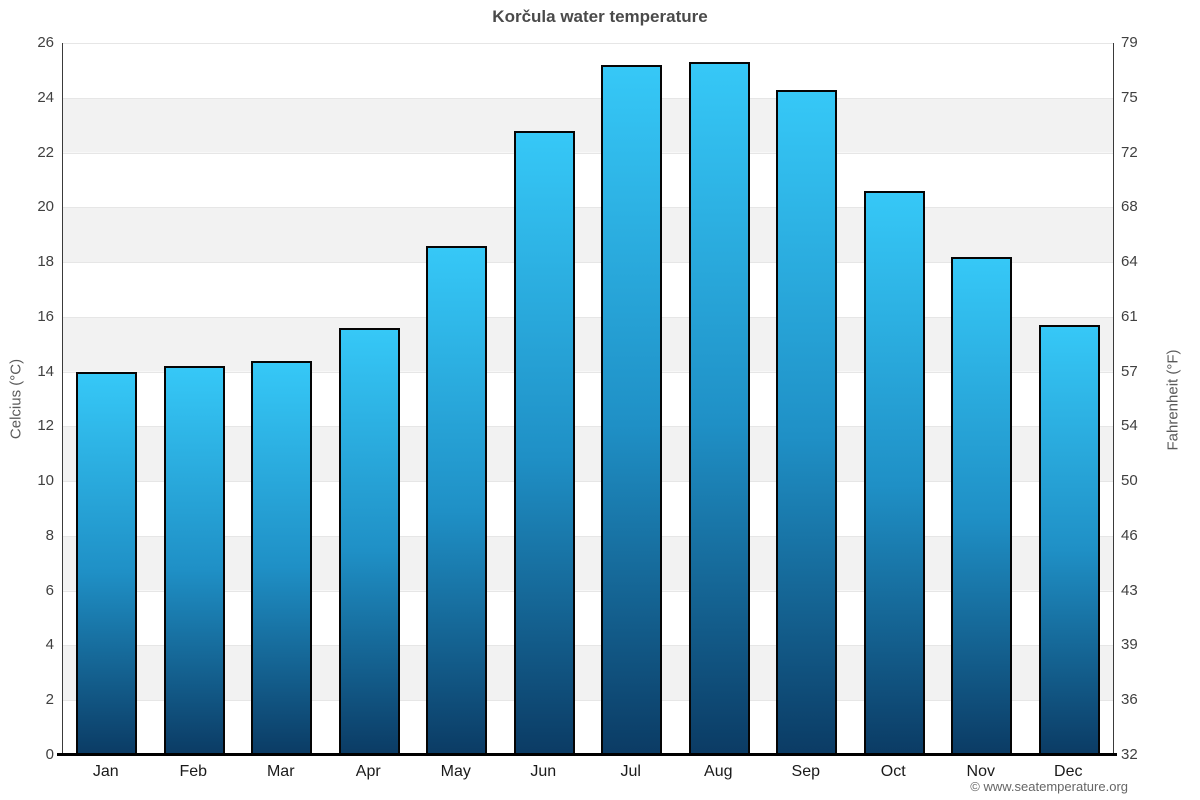  What do you see at coordinates (49, 535) in the screenshot?
I see `y-tick-label-celsius: 8` at bounding box center [49, 535].